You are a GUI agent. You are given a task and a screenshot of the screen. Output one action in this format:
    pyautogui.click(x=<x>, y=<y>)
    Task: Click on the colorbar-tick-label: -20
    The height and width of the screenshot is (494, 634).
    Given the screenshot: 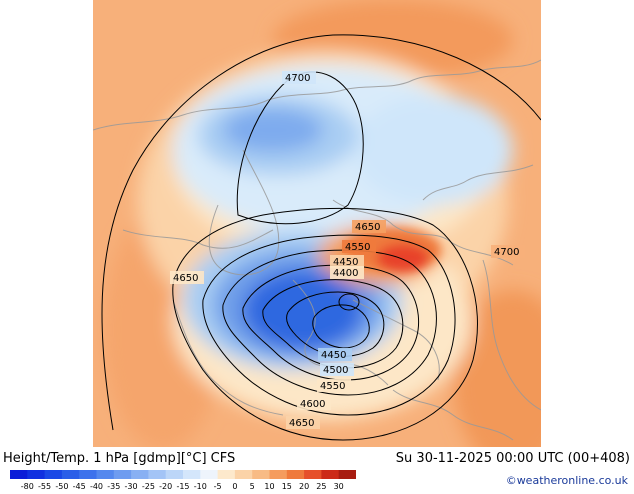 What is the action you would take?
    pyautogui.click(x=165, y=486)
    